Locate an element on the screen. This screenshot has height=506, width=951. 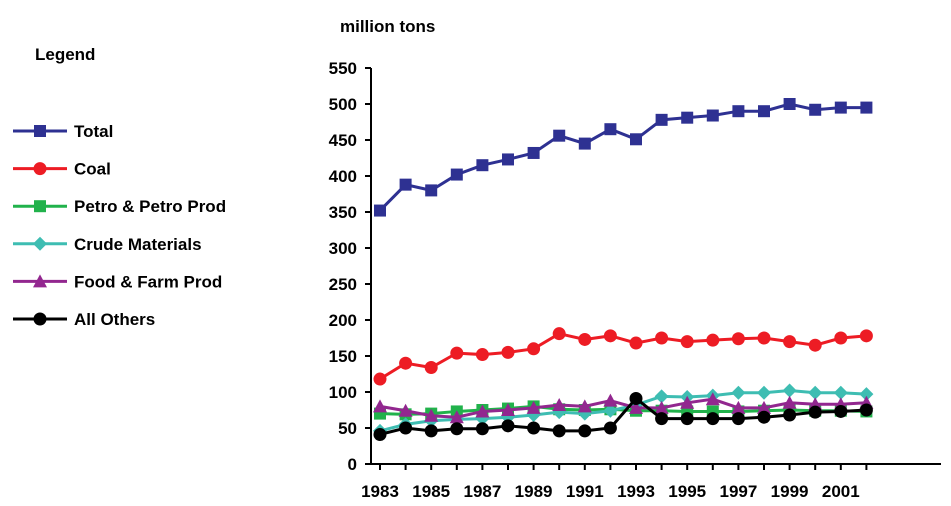
y-tick-label: 200 is located at coordinates (343, 320).